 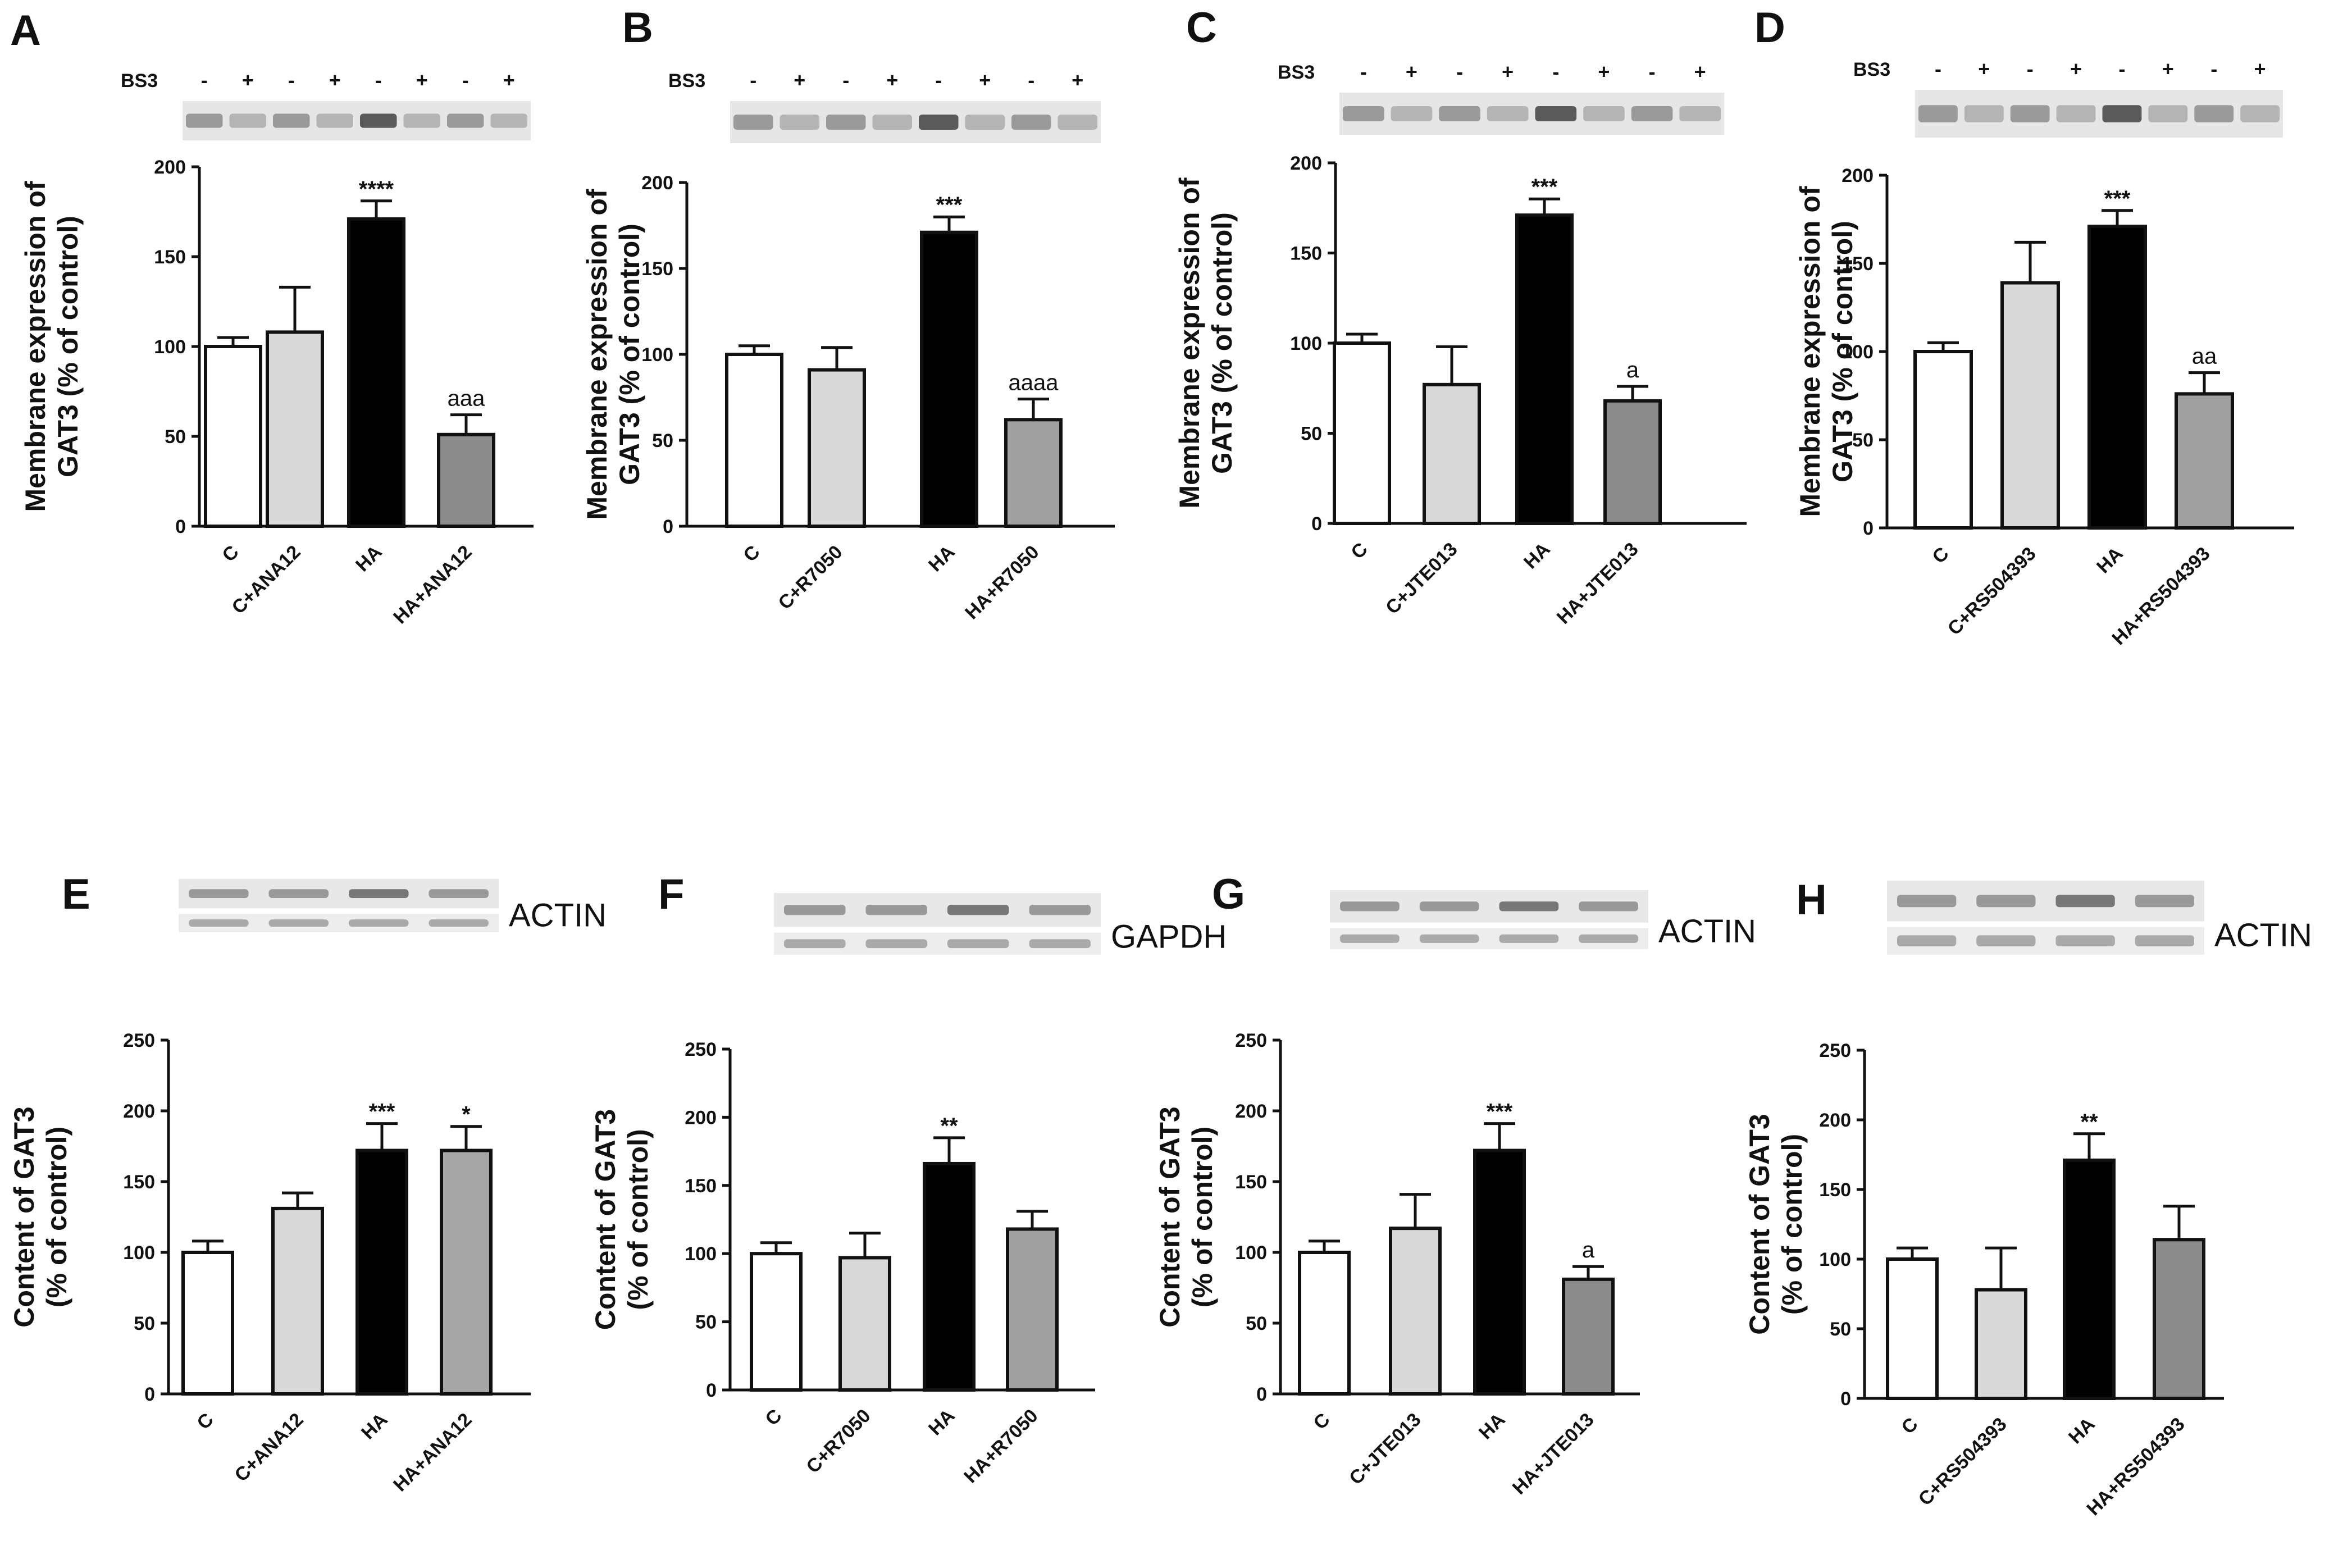 I want to click on x-category-label: HA+R7050, so click(x=1001, y=1446).